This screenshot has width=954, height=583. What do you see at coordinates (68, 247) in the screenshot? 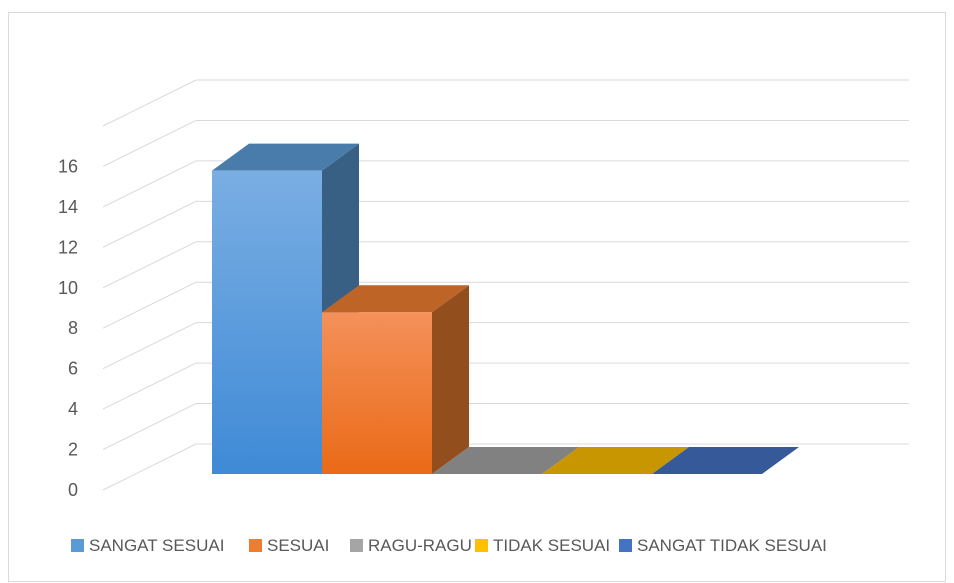
I see `y-tick-label: 12` at bounding box center [68, 247].